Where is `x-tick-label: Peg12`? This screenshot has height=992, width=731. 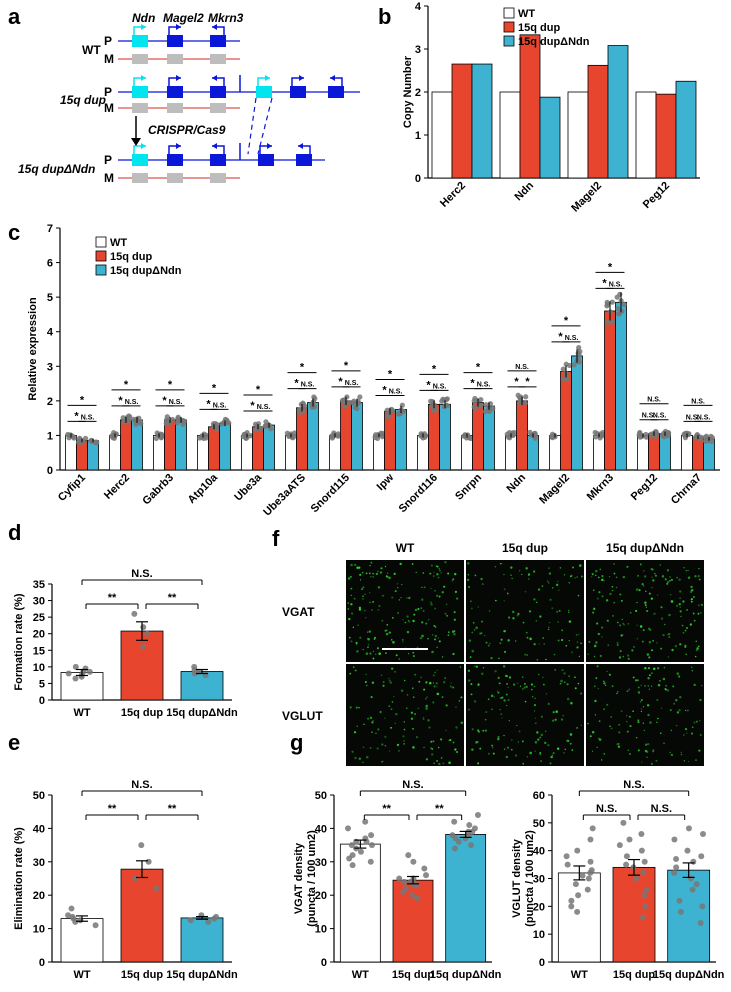 x-tick-label: Peg12 is located at coordinates (644, 487).